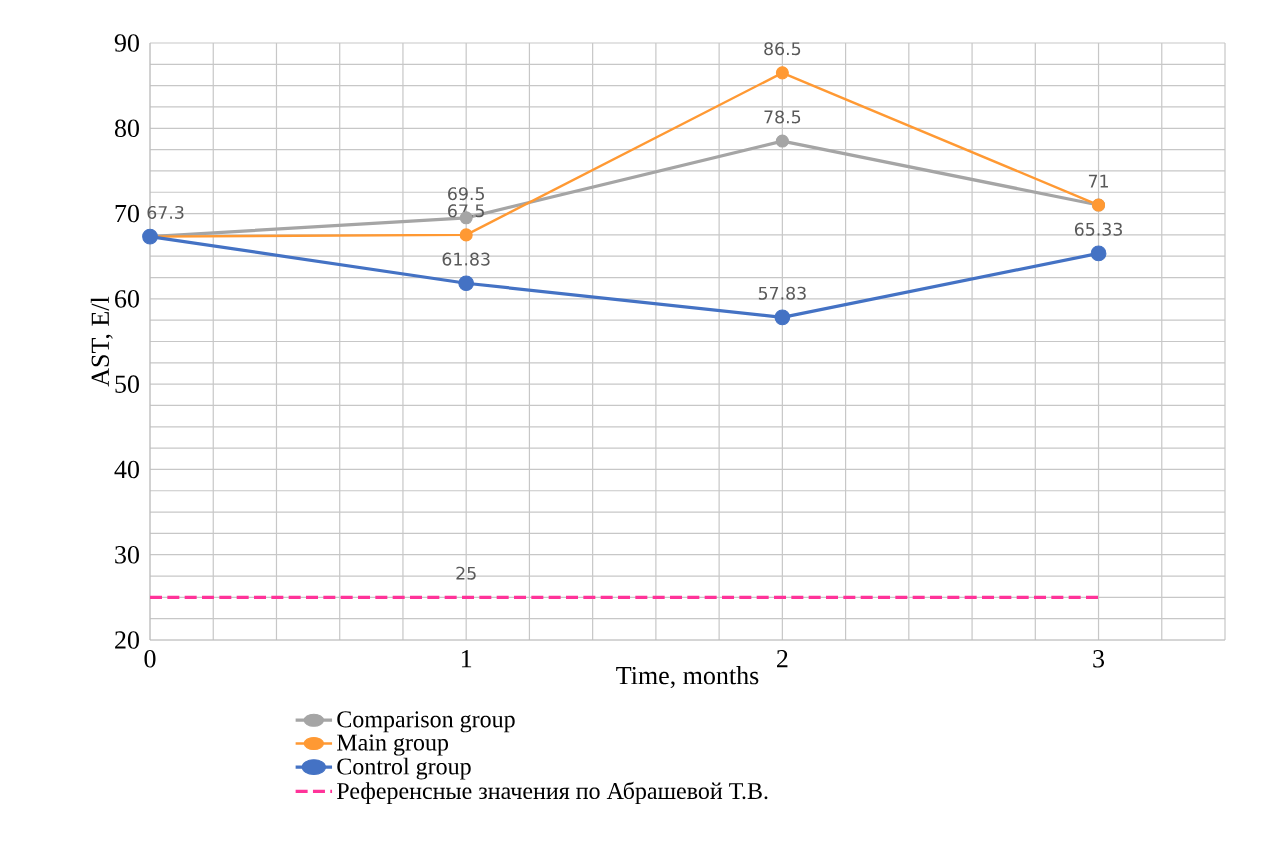 The image size is (1264, 851). Describe the element at coordinates (127, 640) in the screenshot. I see `y-tick-label: 20` at that location.